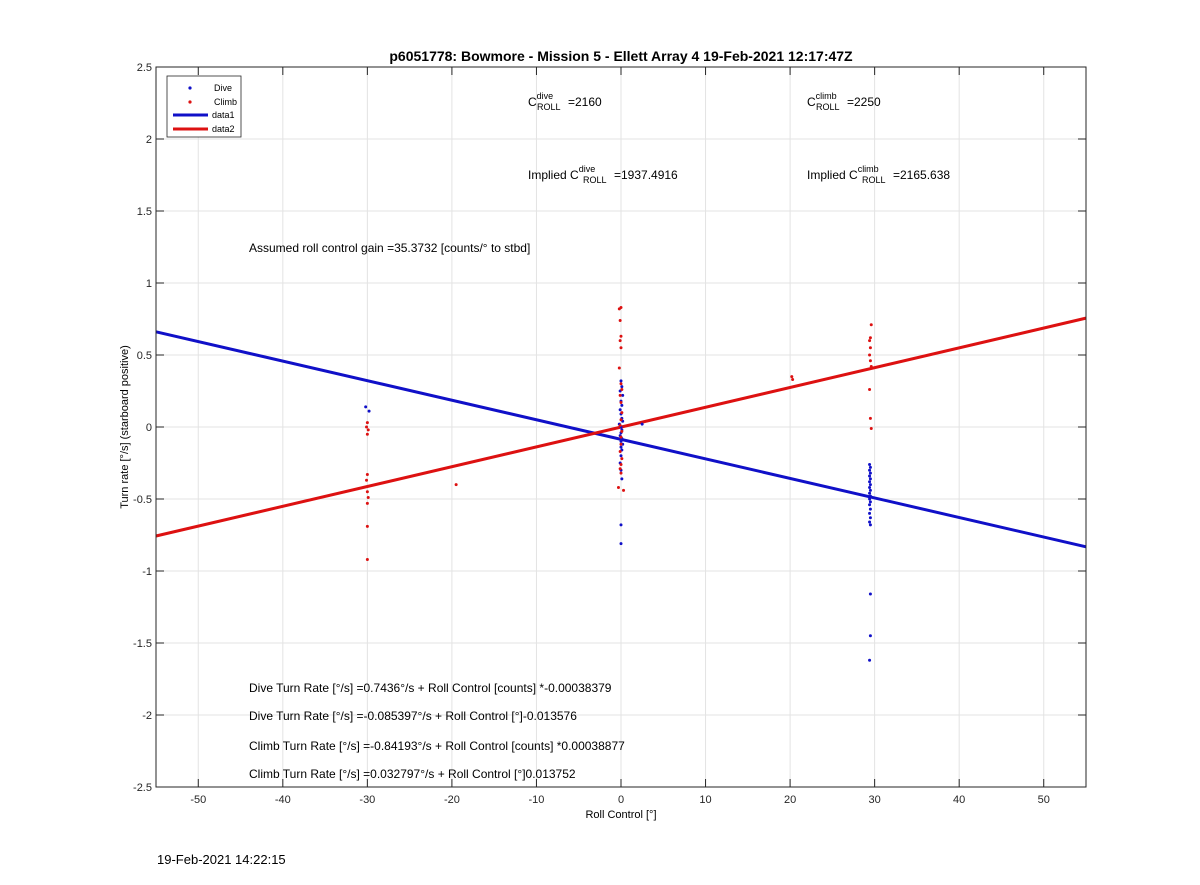 This screenshot has height=885, width=1200. Describe the element at coordinates (565, 101) in the screenshot. I see `c-roll-dive: Cdive ROLL =2160` at that location.